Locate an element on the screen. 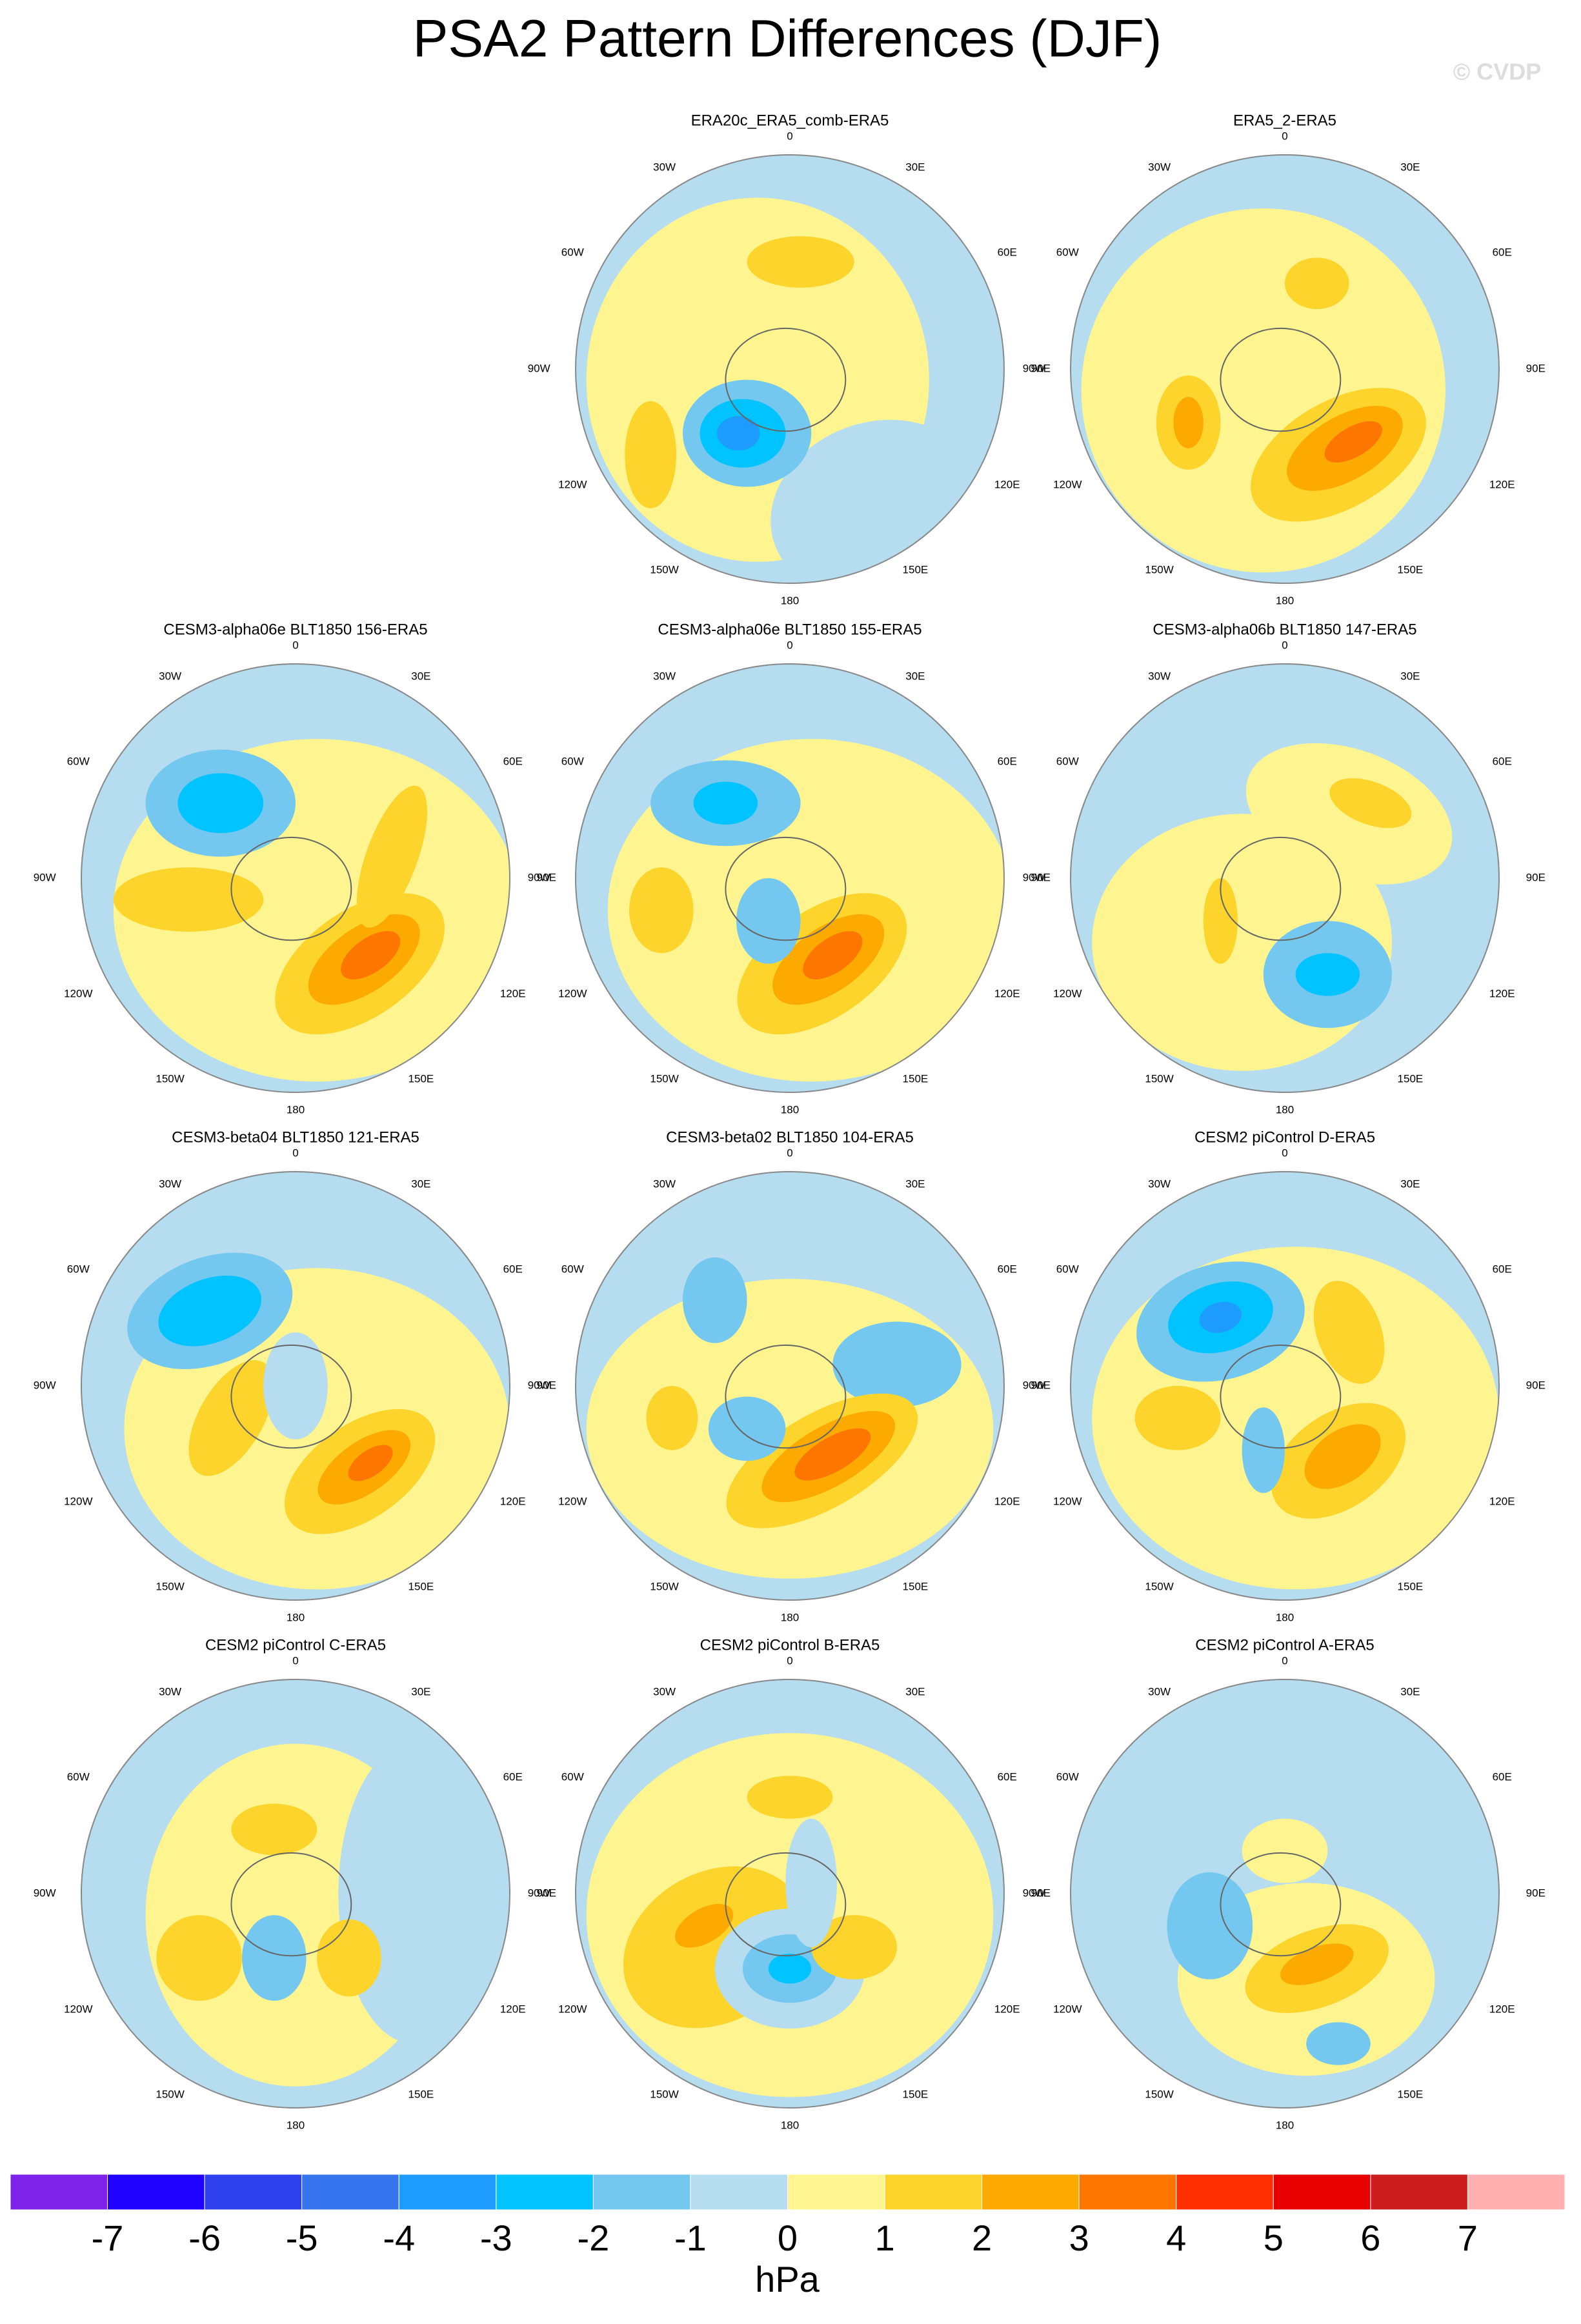 The image size is (1581, 2324). panel-title: CESM2 piControl A-ERA5 is located at coordinates (1284, 1645).